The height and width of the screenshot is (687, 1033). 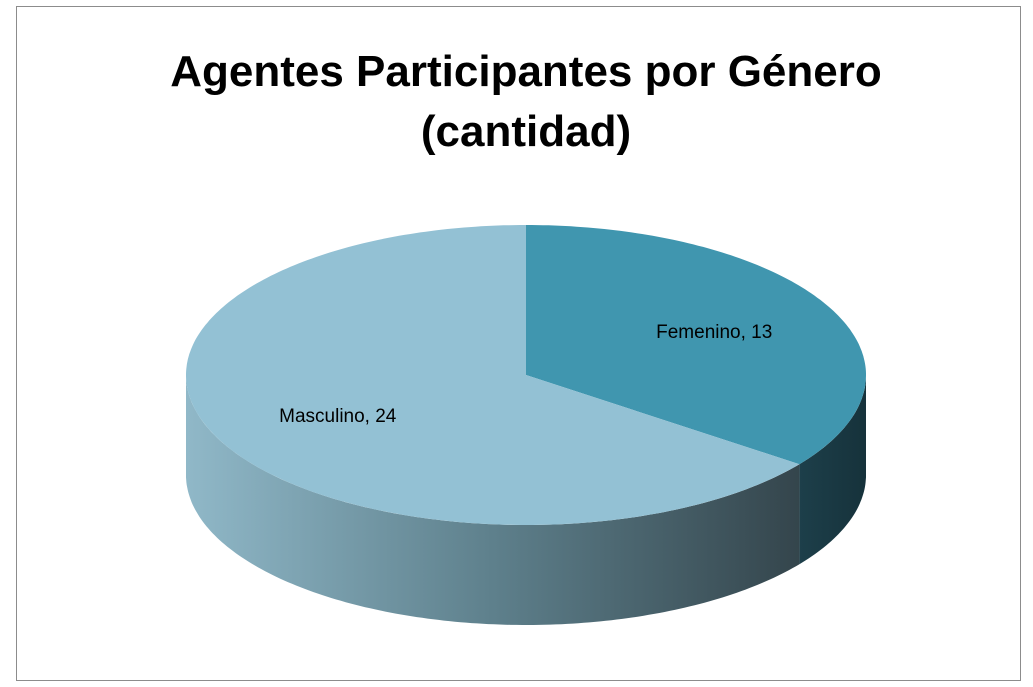 What do you see at coordinates (714, 332) in the screenshot?
I see `data-label: Femenino, 13` at bounding box center [714, 332].